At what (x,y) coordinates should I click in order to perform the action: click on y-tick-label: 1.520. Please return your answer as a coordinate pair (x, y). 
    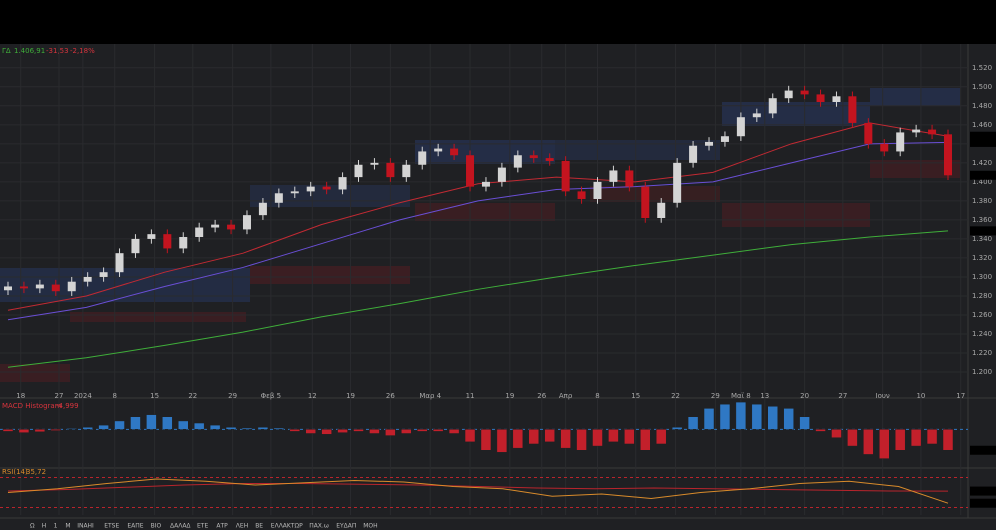
    Looking at the image, I should click on (982, 68).